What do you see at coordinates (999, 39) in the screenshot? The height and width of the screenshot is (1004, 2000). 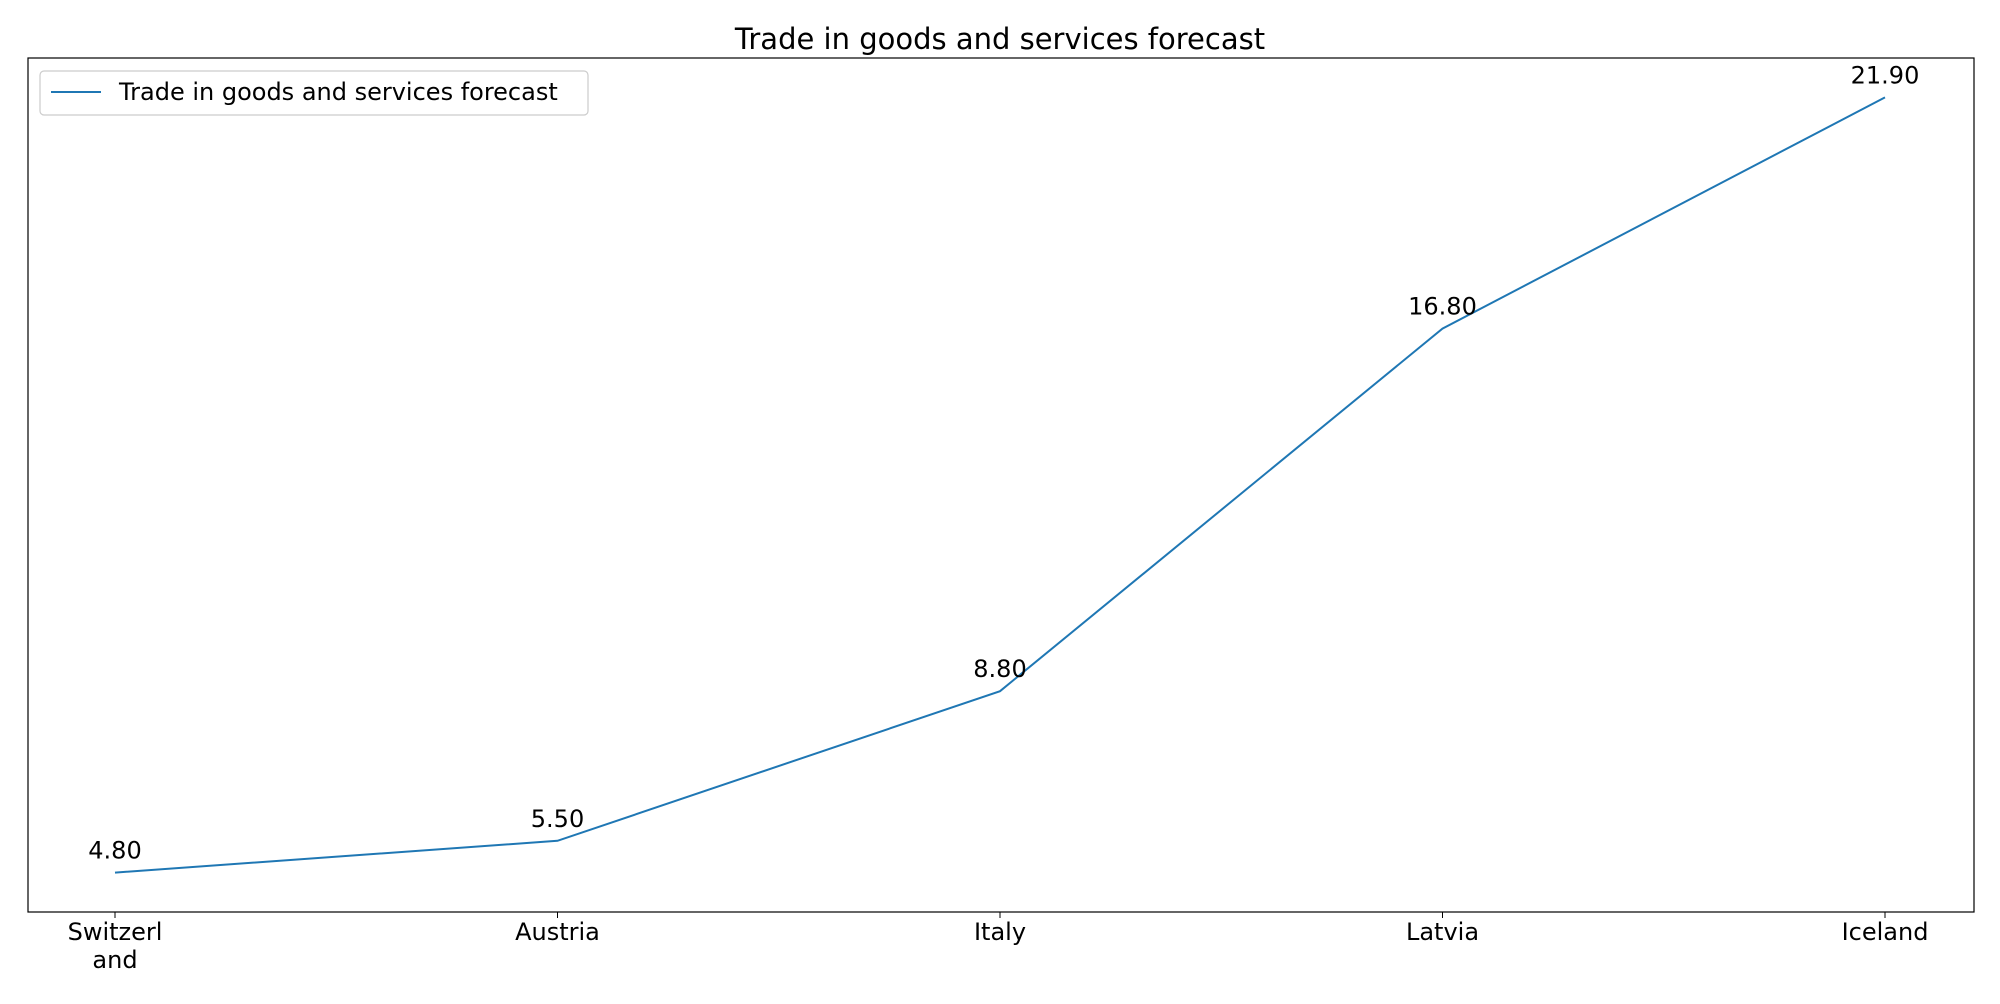 I see `chart-title: Trade in goods and services forecast` at bounding box center [999, 39].